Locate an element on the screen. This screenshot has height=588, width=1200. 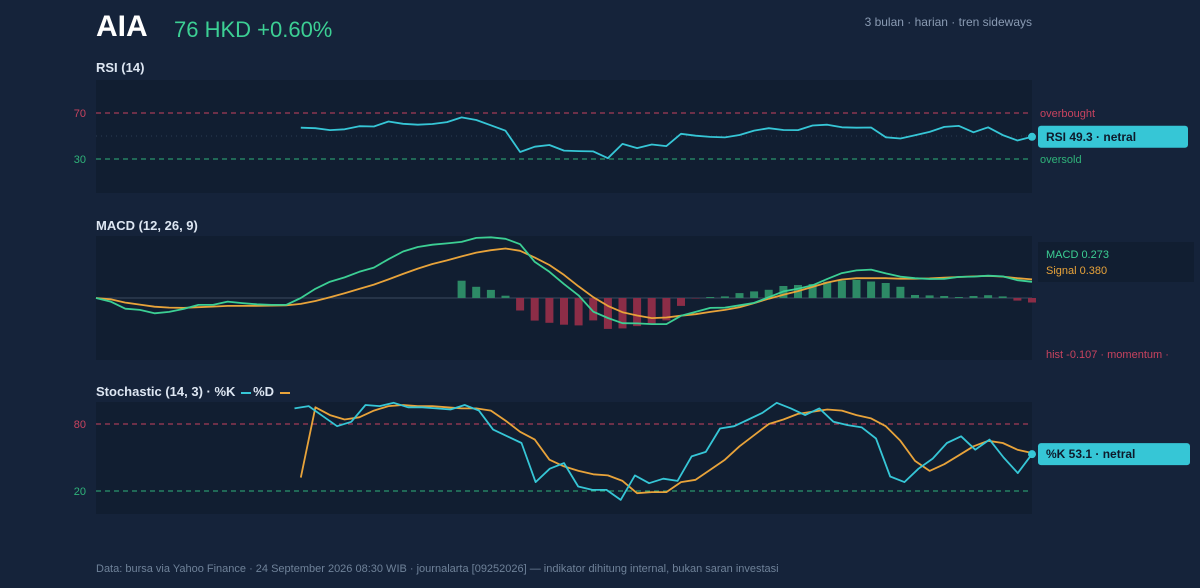
stoch-k-line is located at coordinates (663, 451).